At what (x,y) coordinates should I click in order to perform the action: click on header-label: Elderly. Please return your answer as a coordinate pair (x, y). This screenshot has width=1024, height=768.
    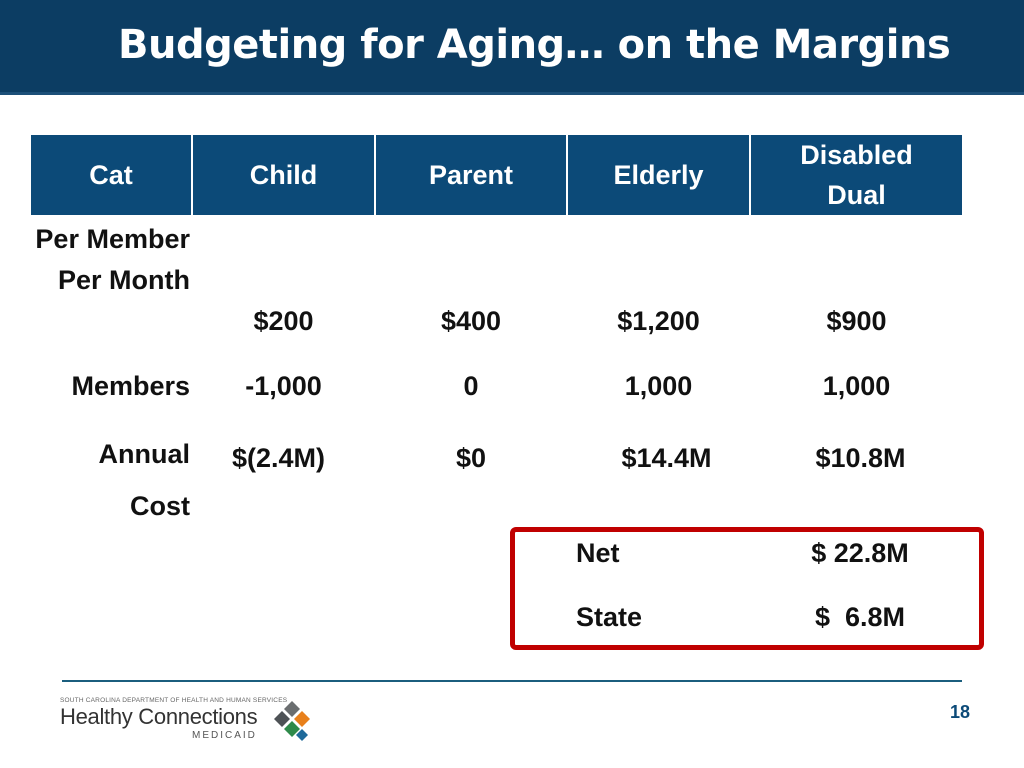
    Looking at the image, I should click on (658, 175).